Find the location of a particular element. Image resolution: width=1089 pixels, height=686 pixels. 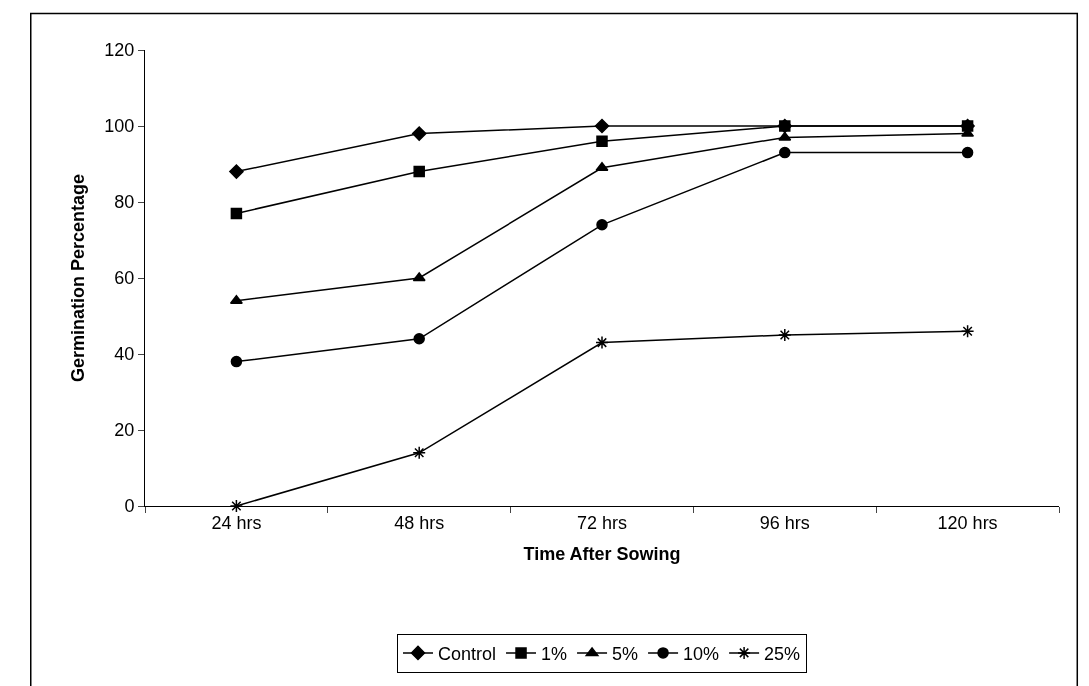

y-tick-label: 0 is located at coordinates (129, 506).